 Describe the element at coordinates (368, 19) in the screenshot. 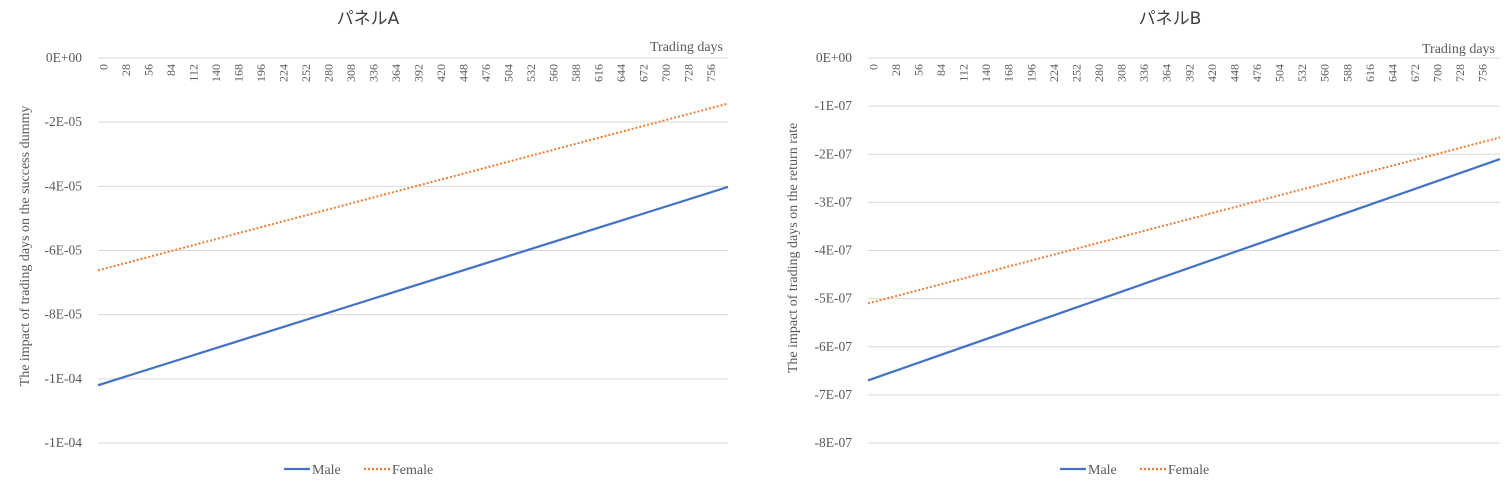

I see `chart-title: パネルA` at that location.